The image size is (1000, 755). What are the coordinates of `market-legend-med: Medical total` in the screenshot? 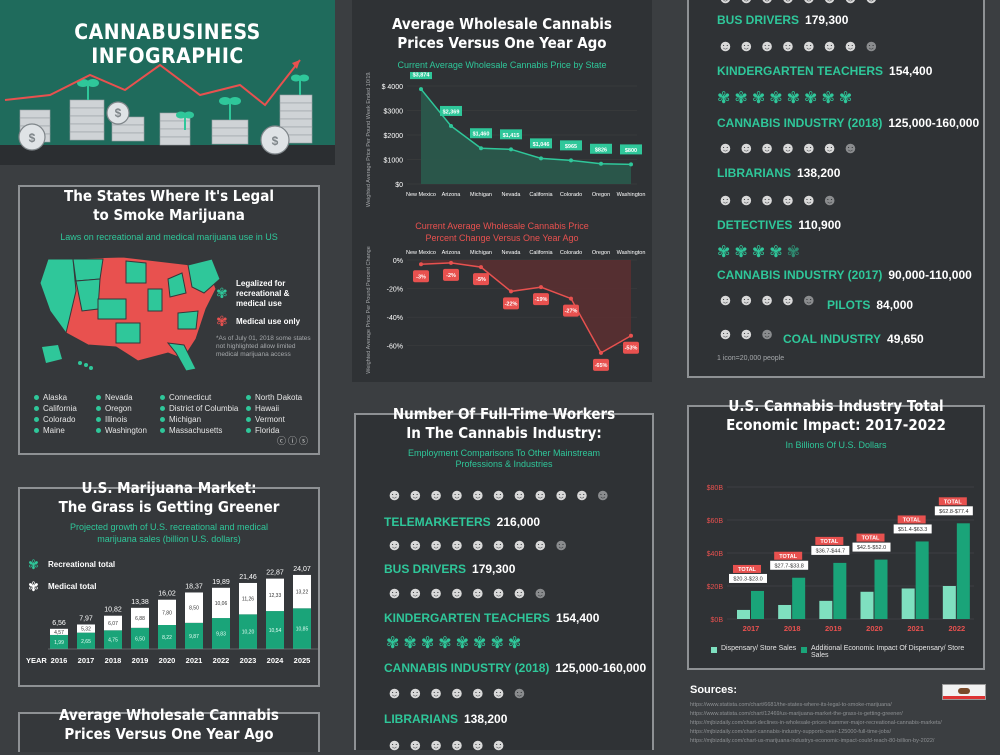 It's located at (72, 586).